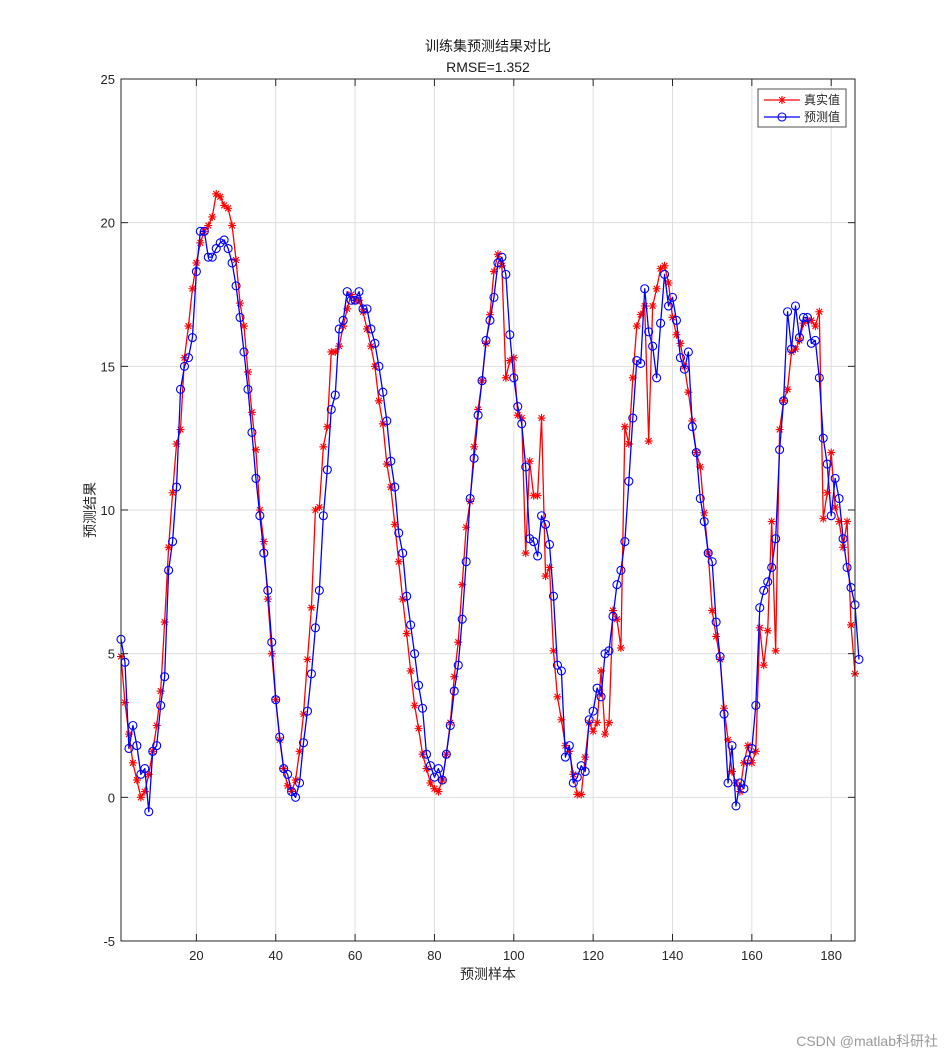 Image resolution: width=945 pixels, height=1056 pixels. Describe the element at coordinates (782, 117) in the screenshot. I see `circle-marker-icon` at that location.